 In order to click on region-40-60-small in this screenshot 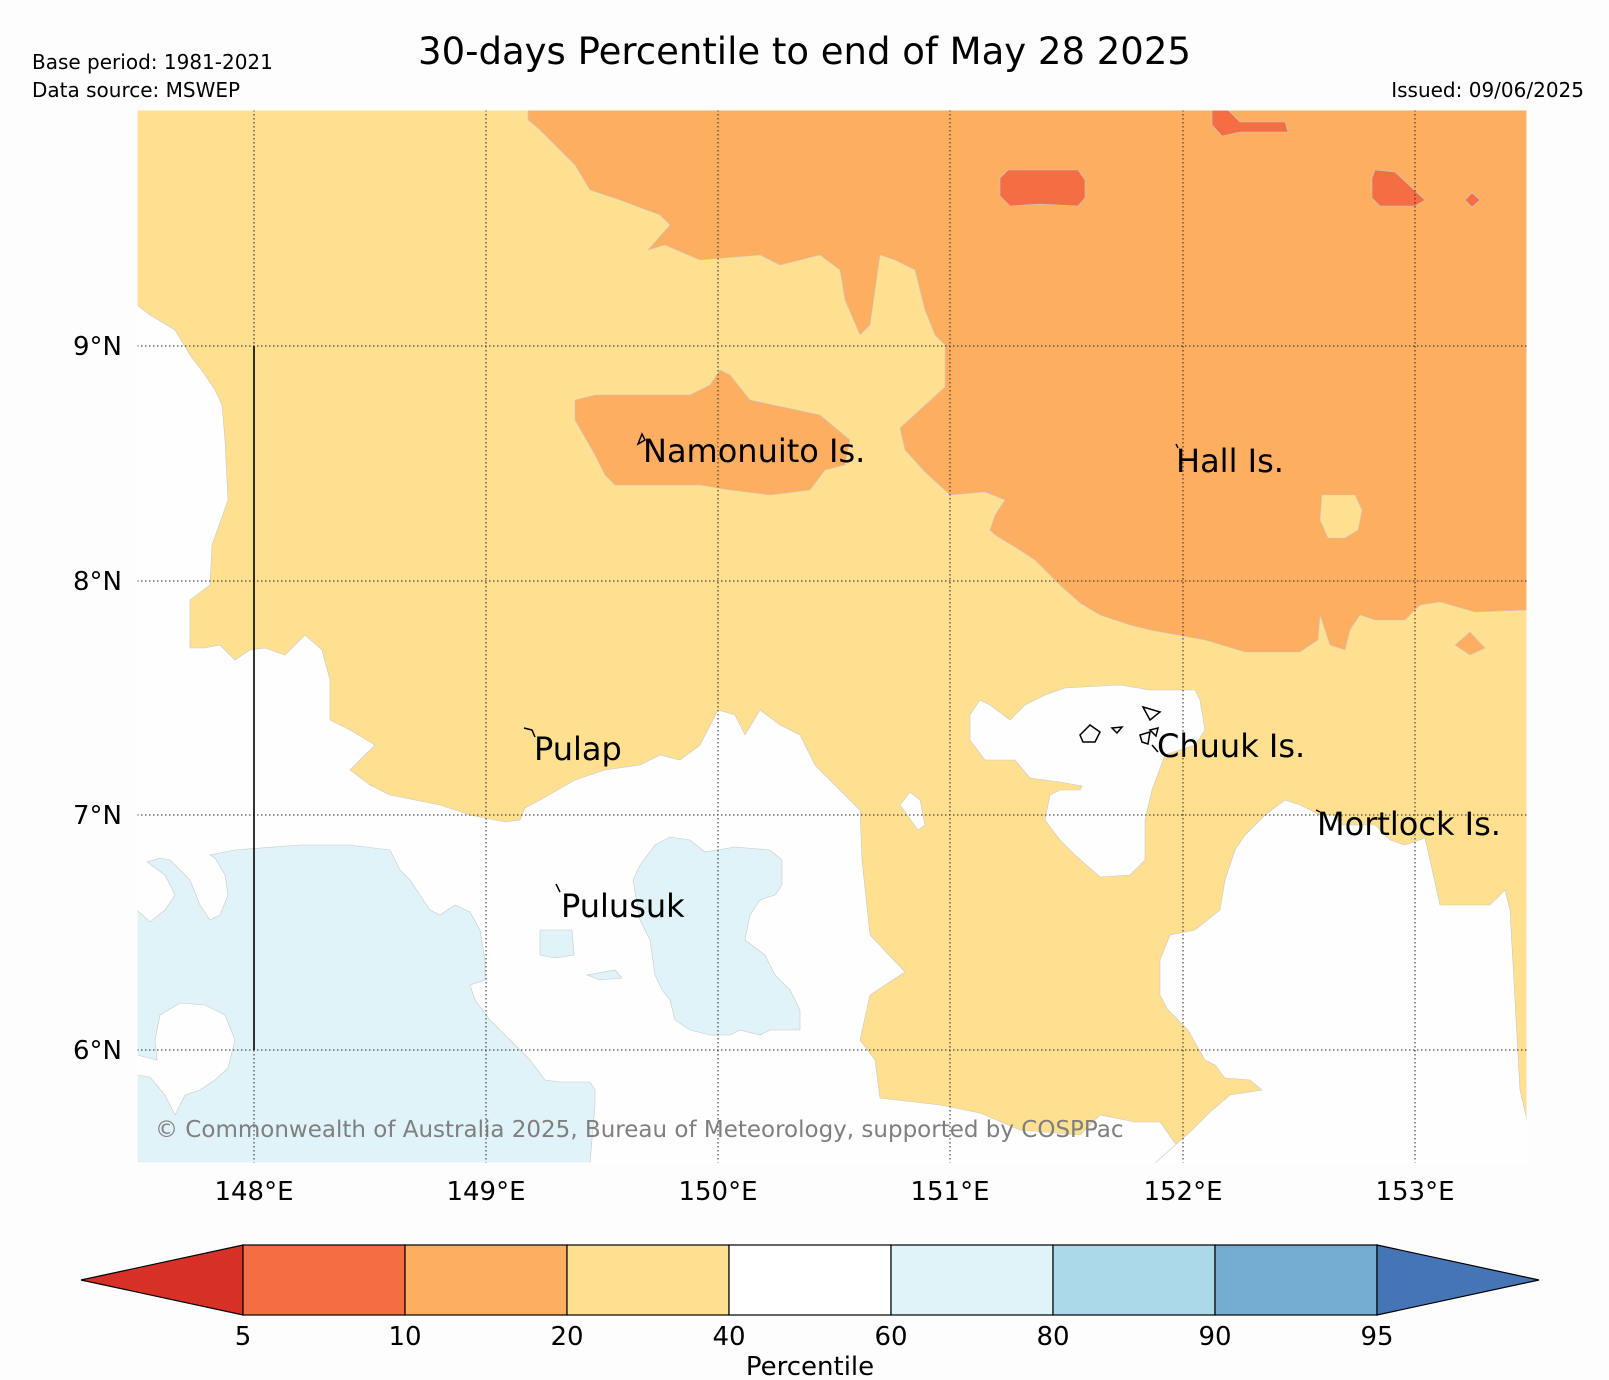, I will do `click(912, 811)`.